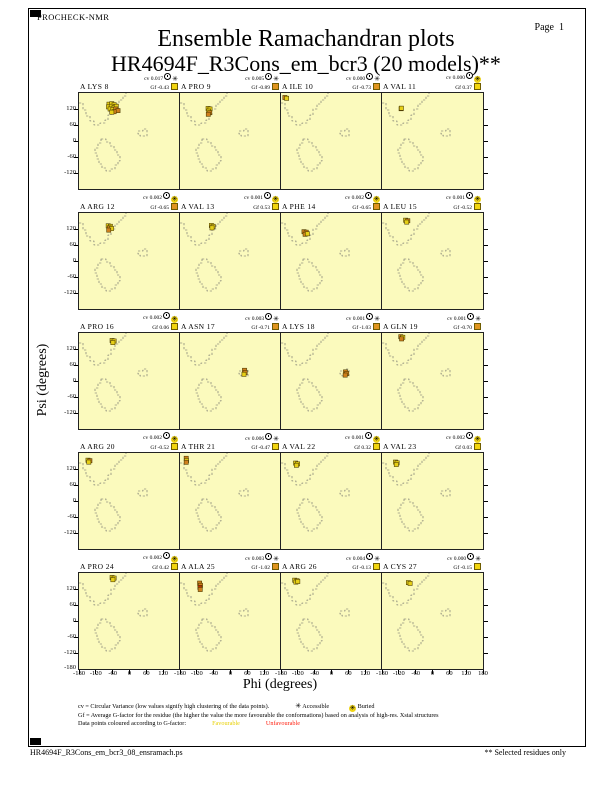 The width and height of the screenshot is (612, 792). What do you see at coordinates (229, 561) in the screenshot?
I see `subplot-header: A ALA 25 cv 0.003 ✳ Gf -1.02` at bounding box center [229, 561].